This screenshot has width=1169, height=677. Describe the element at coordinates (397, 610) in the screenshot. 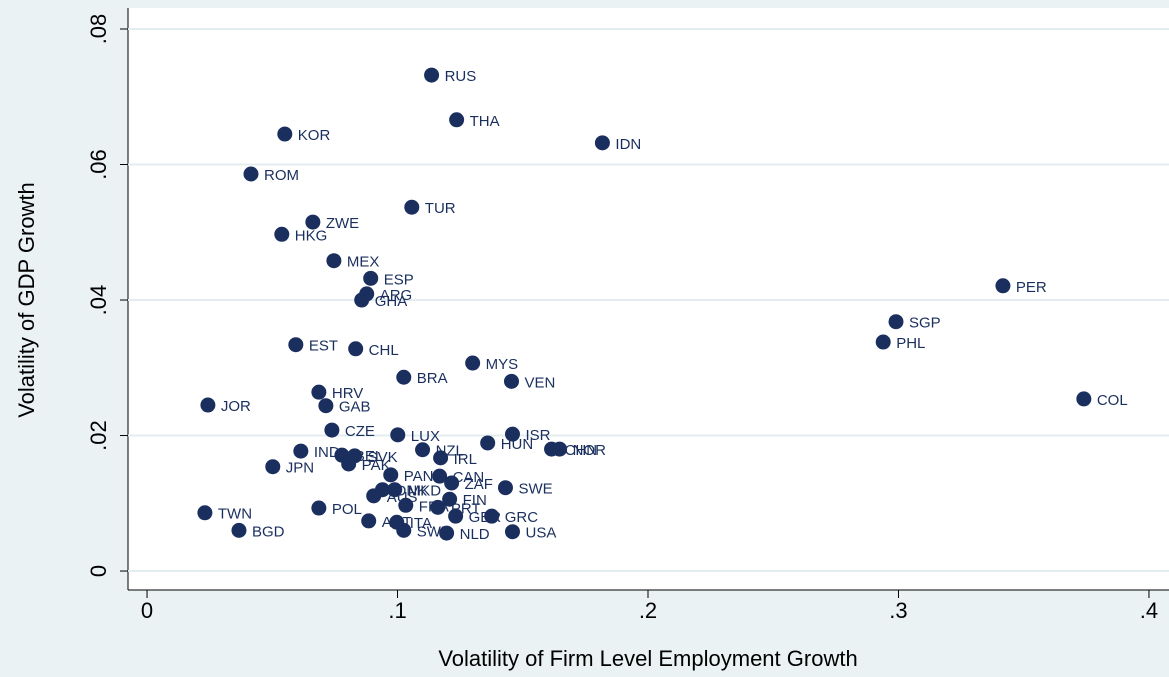

I see `x-tick-label: .1` at that location.